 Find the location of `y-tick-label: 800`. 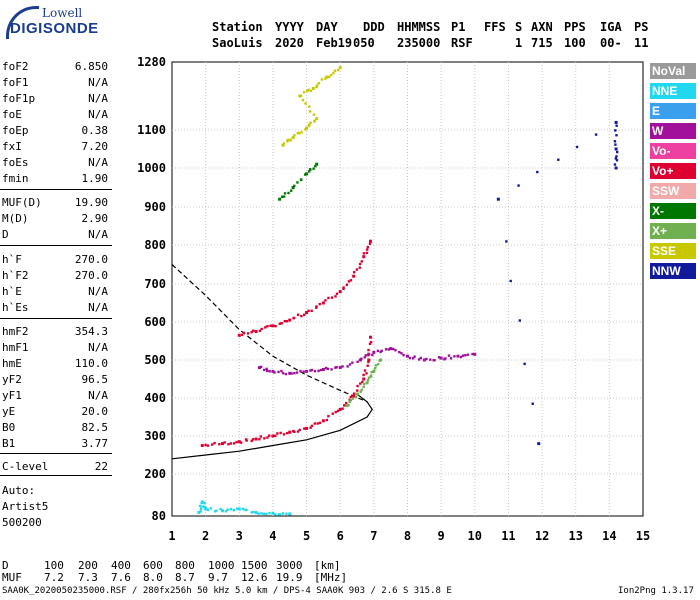

y-tick-label: 800 is located at coordinates (155, 245).